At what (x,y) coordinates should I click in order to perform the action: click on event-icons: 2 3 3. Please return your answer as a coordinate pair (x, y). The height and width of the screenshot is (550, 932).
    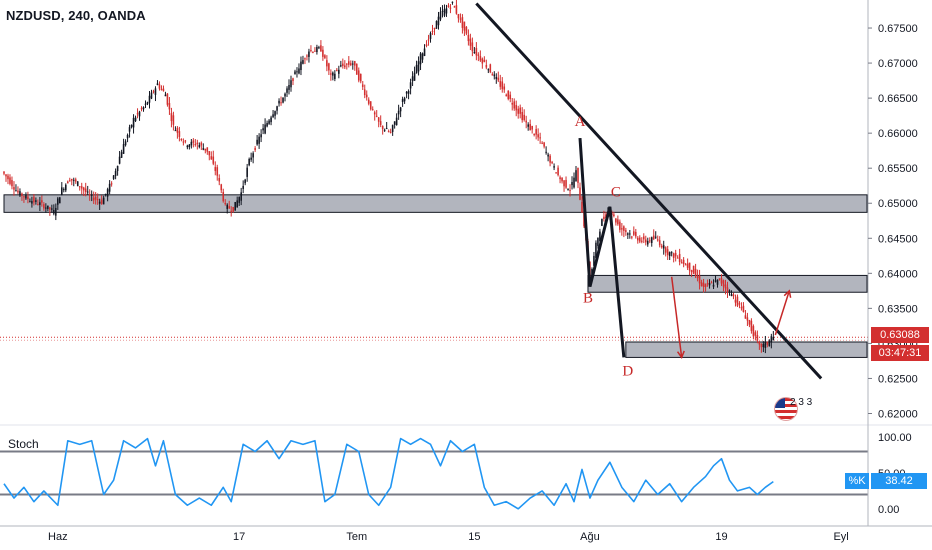
    Looking at the image, I should click on (801, 402).